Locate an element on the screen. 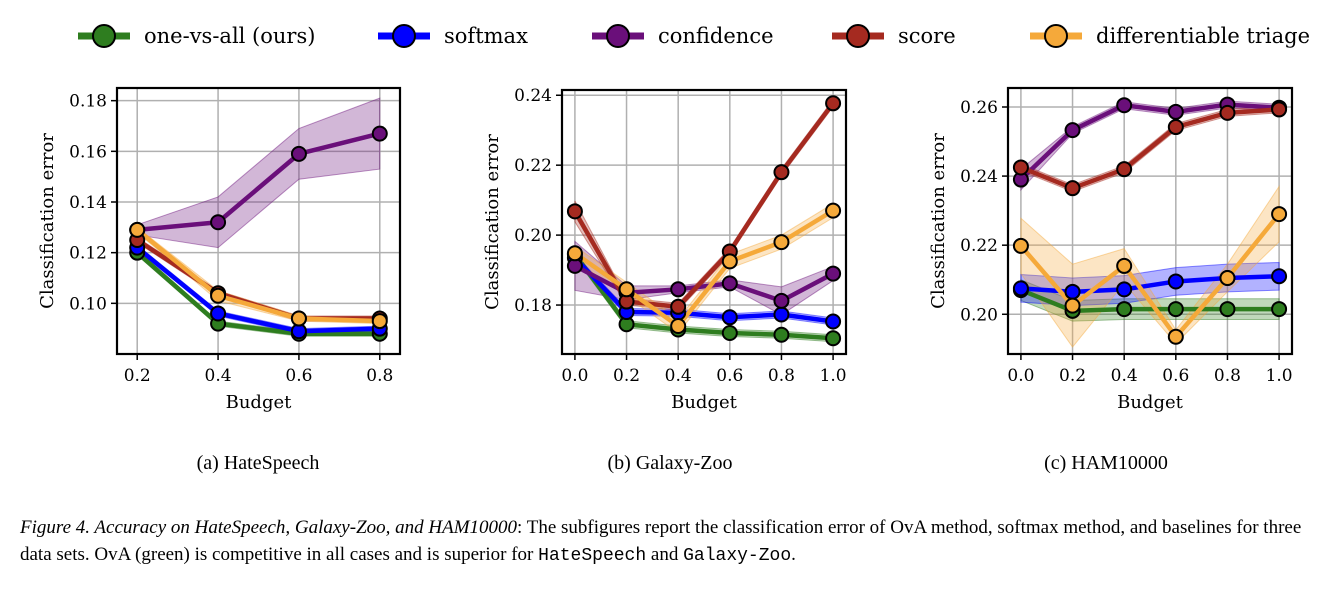 The image size is (1344, 592). y-tick-label: 0.14 is located at coordinates (88, 203).